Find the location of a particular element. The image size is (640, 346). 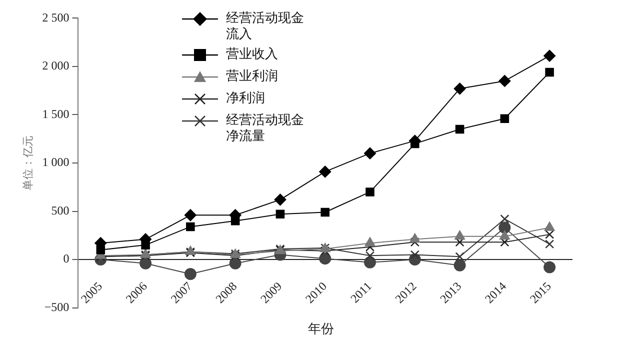

legend-label: 净利润 is located at coordinates (246, 98).